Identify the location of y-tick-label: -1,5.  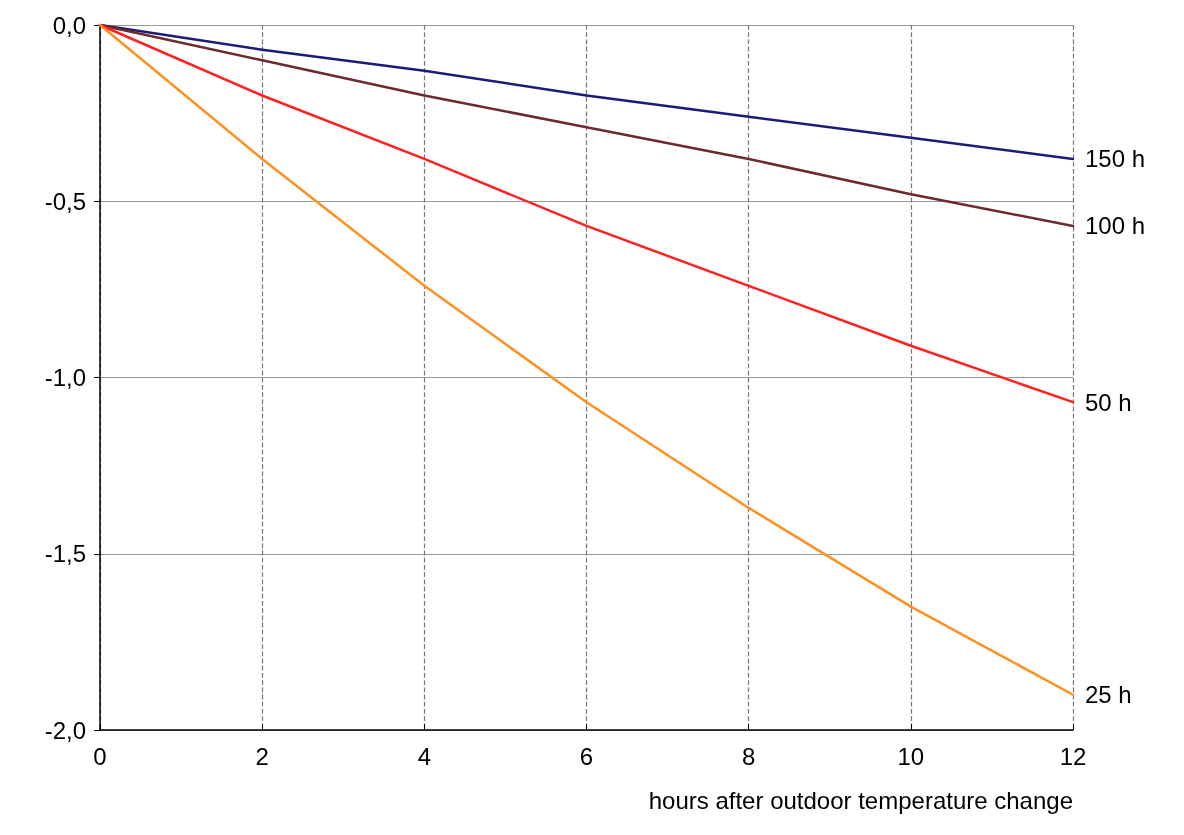
(65, 554).